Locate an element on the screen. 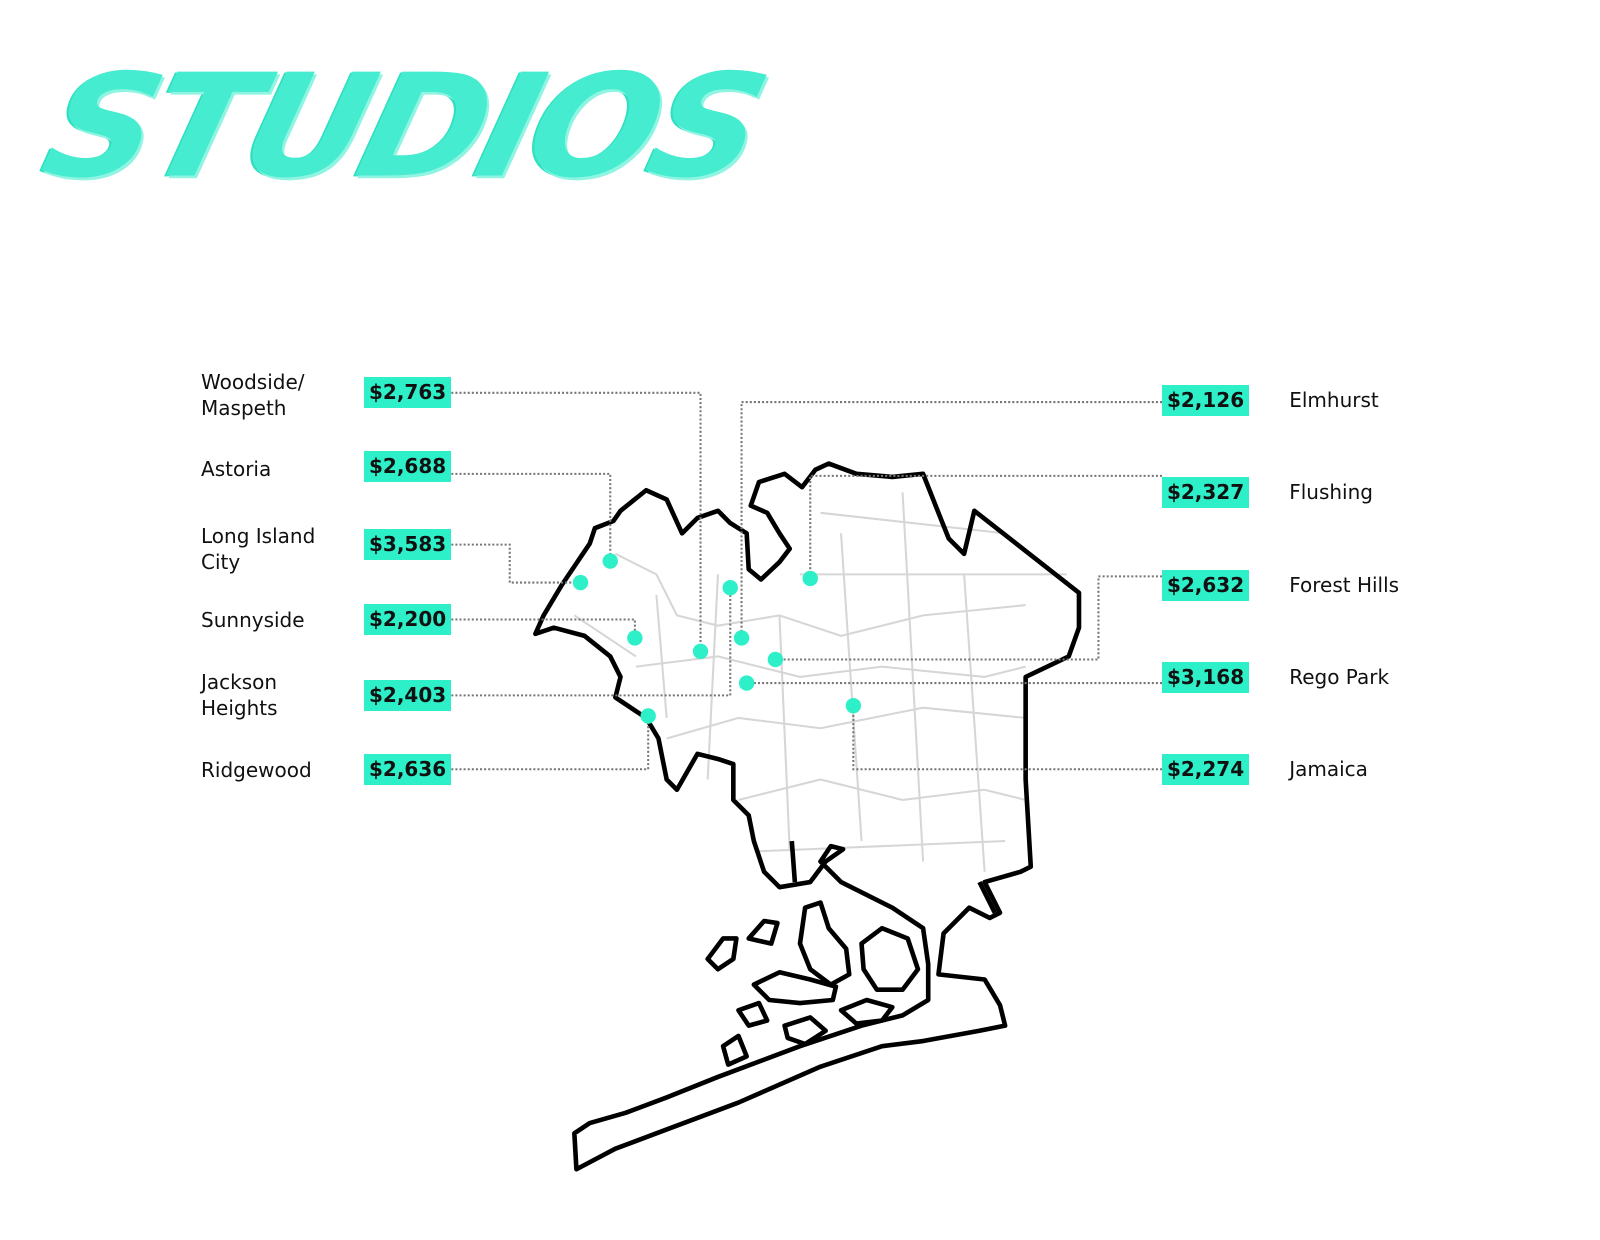 The width and height of the screenshot is (1600, 1240). ridgewood-dot is located at coordinates (648, 716).